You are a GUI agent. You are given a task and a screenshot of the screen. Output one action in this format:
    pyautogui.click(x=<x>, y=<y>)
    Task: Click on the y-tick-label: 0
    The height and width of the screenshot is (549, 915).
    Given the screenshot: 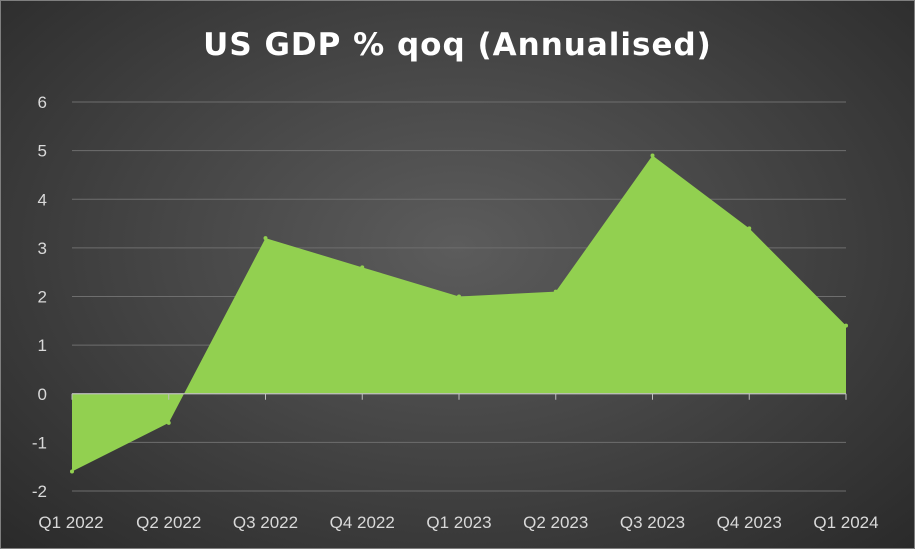 What is the action you would take?
    pyautogui.click(x=42, y=394)
    